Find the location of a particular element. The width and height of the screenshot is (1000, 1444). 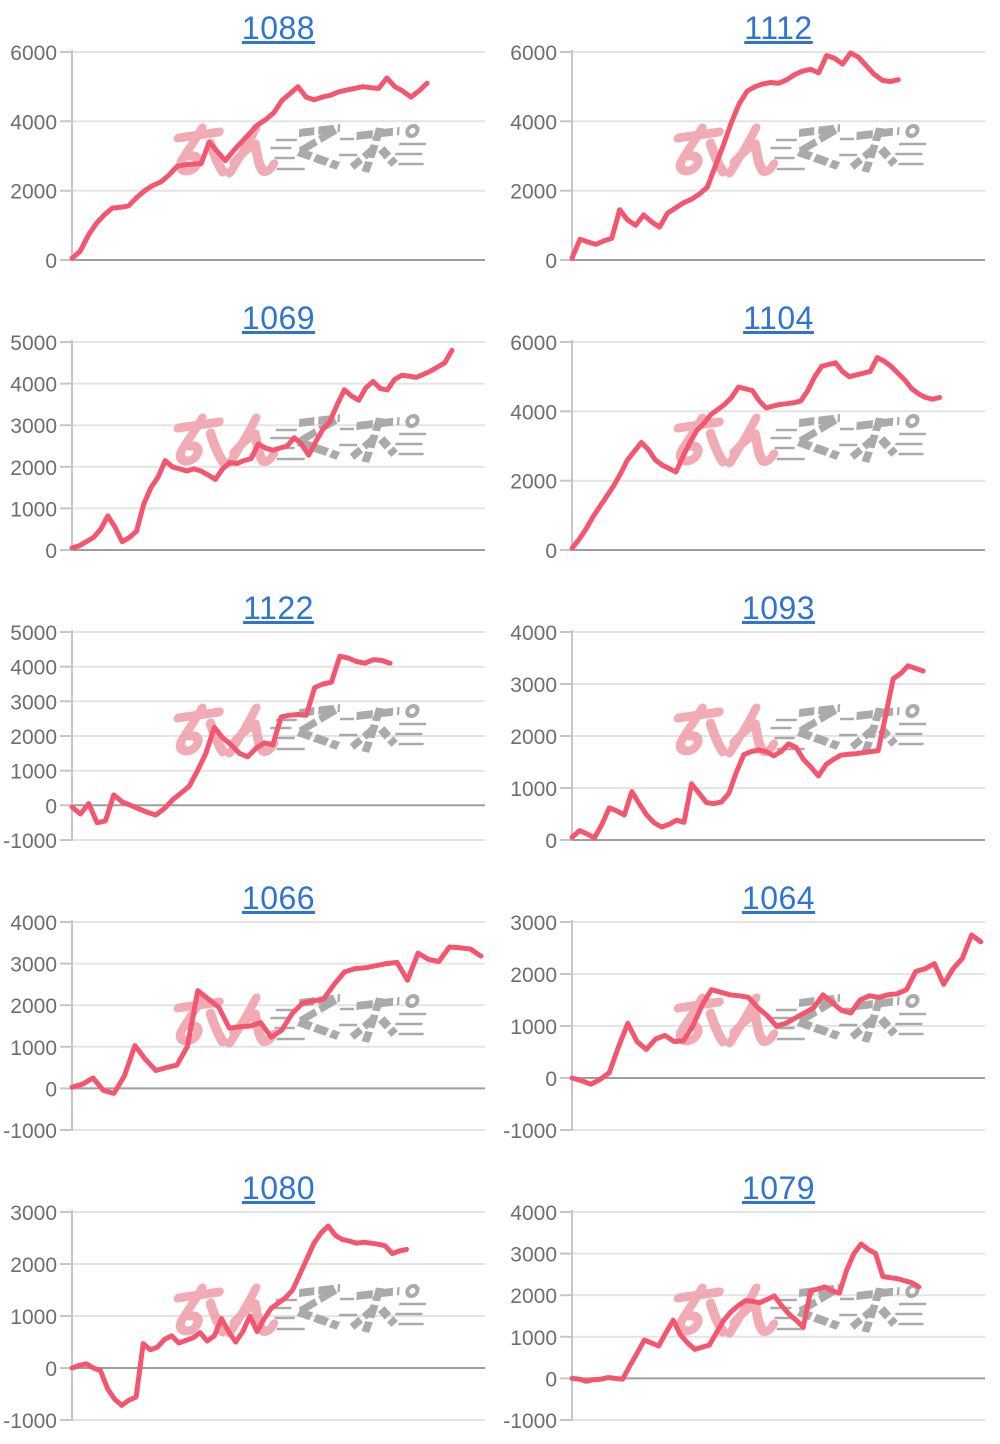

chart-cell-1104: 1104 0 2000 4000 6000 is located at coordinates (750, 435).